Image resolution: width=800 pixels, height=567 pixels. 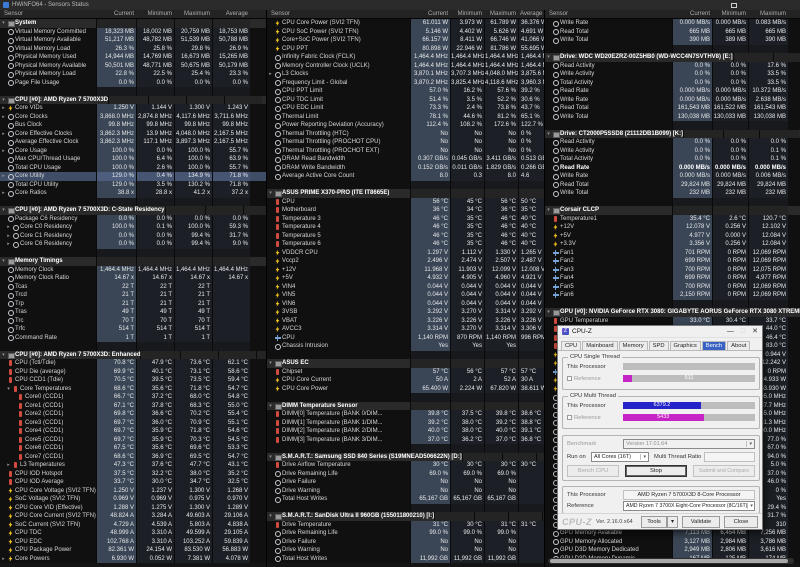 What do you see at coordinates (133, 448) in the screenshot?
I see `sensor-row: Core6 (CCD1) 67.5 °C 35.6 °C 69.6 °C 53.3 °C` at bounding box center [133, 448].